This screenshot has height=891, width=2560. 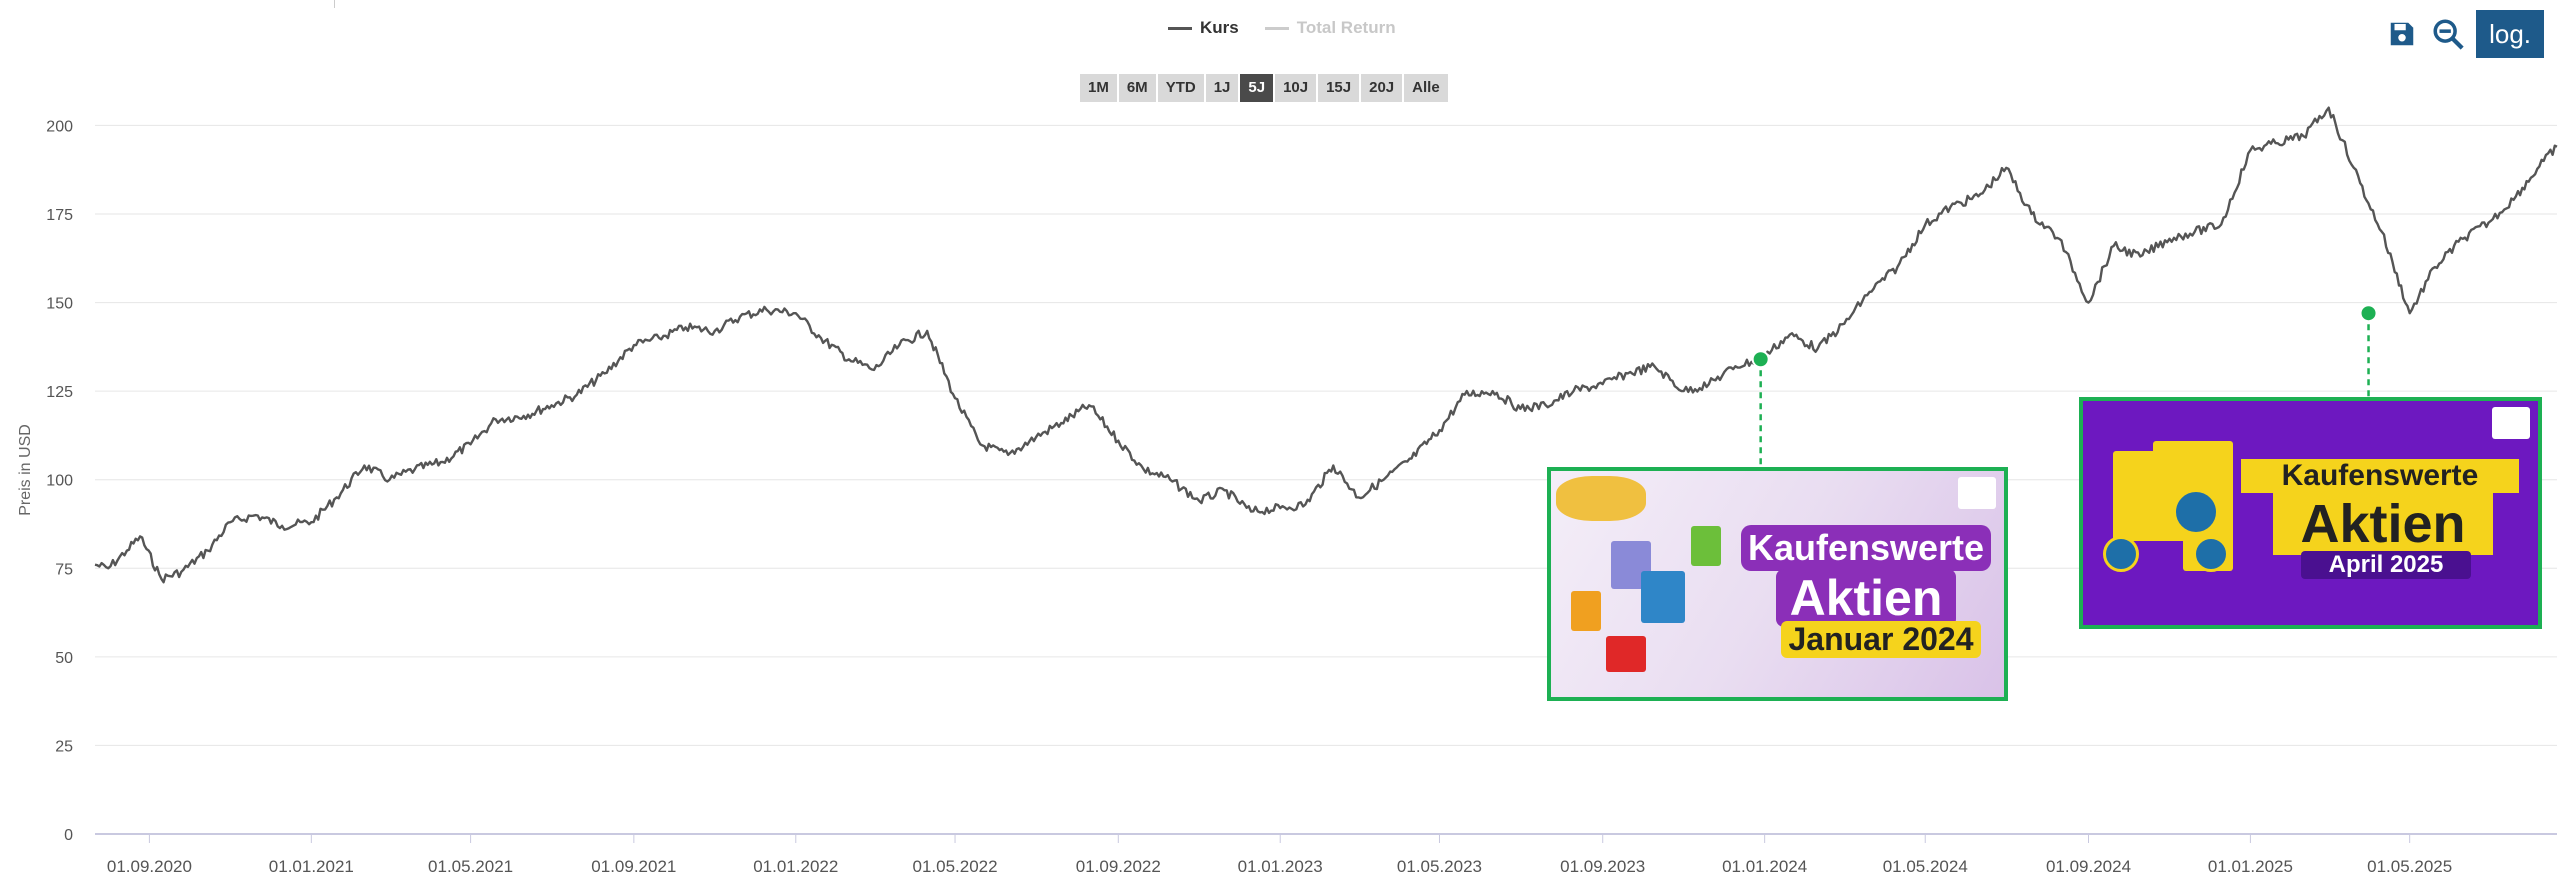 I want to click on log-scale-button: log., so click(x=2510, y=34).